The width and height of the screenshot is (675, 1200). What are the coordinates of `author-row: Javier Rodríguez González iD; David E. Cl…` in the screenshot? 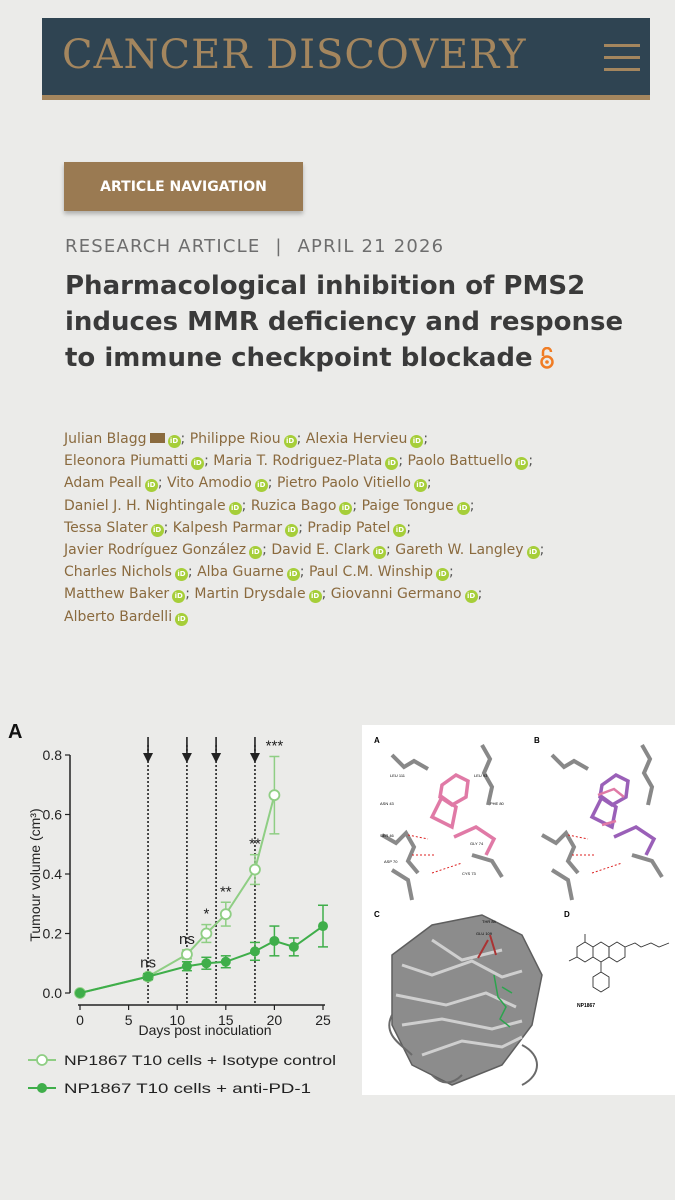 It's located at (344, 550).